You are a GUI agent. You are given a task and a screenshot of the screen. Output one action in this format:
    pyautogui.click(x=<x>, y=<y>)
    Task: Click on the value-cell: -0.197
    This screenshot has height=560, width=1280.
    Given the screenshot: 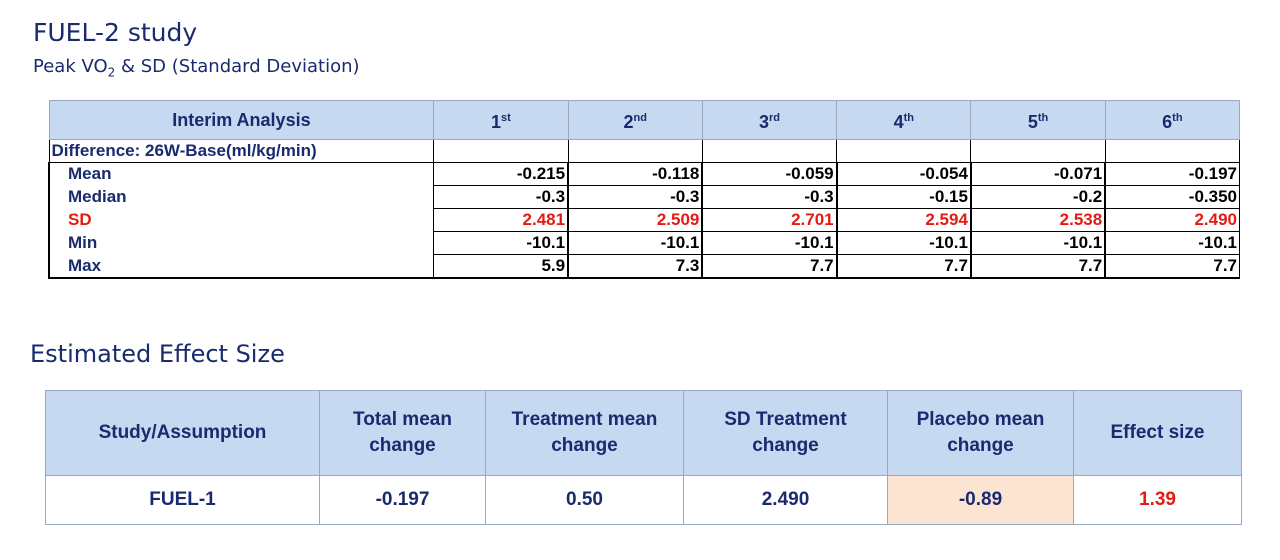 What is the action you would take?
    pyautogui.click(x=1172, y=174)
    